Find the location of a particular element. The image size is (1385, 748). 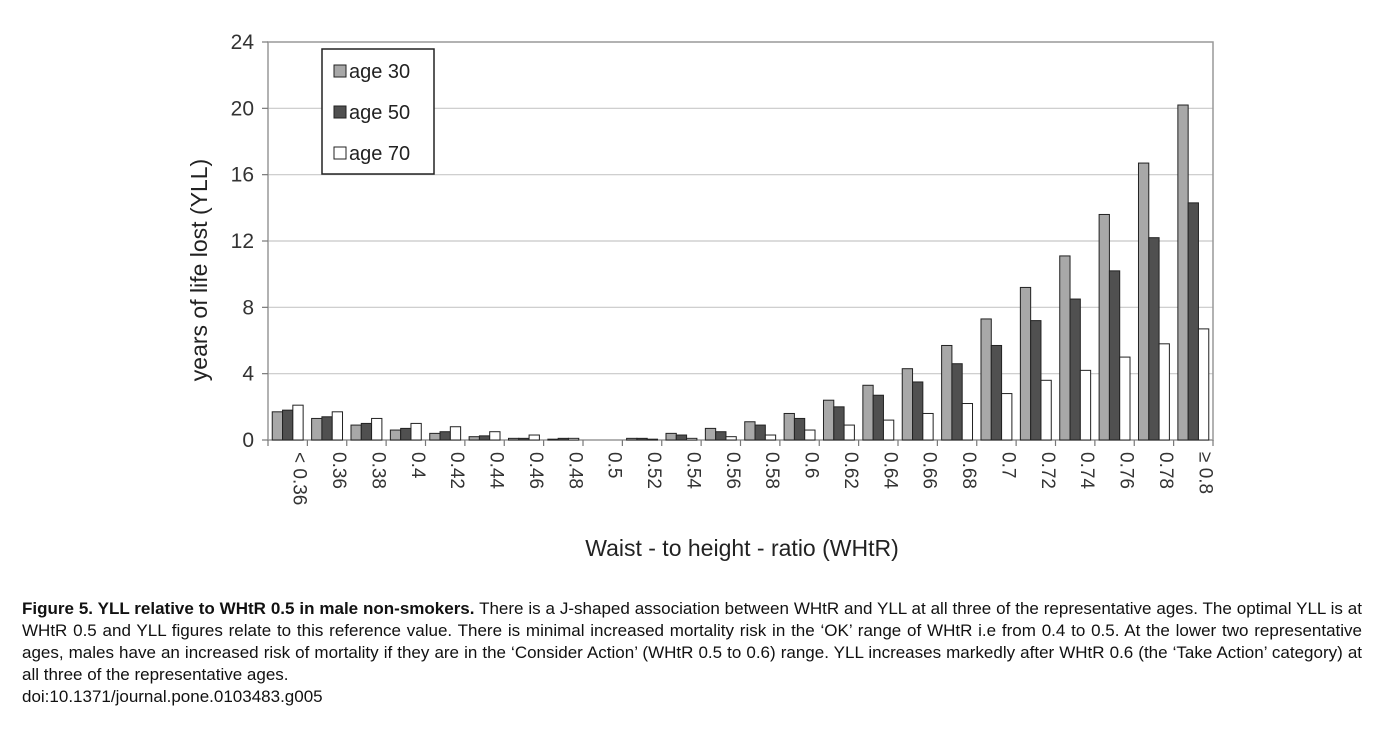

x-tick-label: 0.66 is located at coordinates (929, 470).